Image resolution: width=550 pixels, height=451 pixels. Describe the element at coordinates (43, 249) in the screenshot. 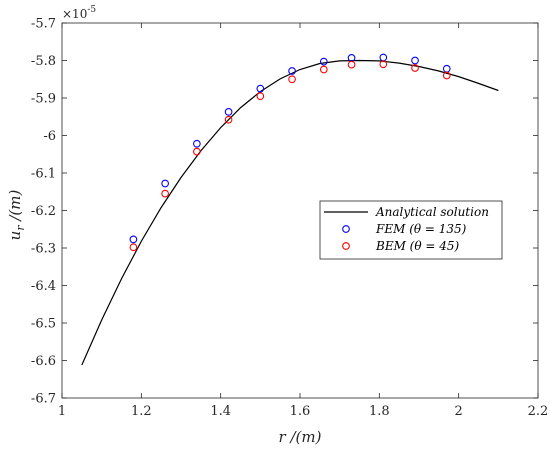

I see `y-tick-label: -6.3` at that location.